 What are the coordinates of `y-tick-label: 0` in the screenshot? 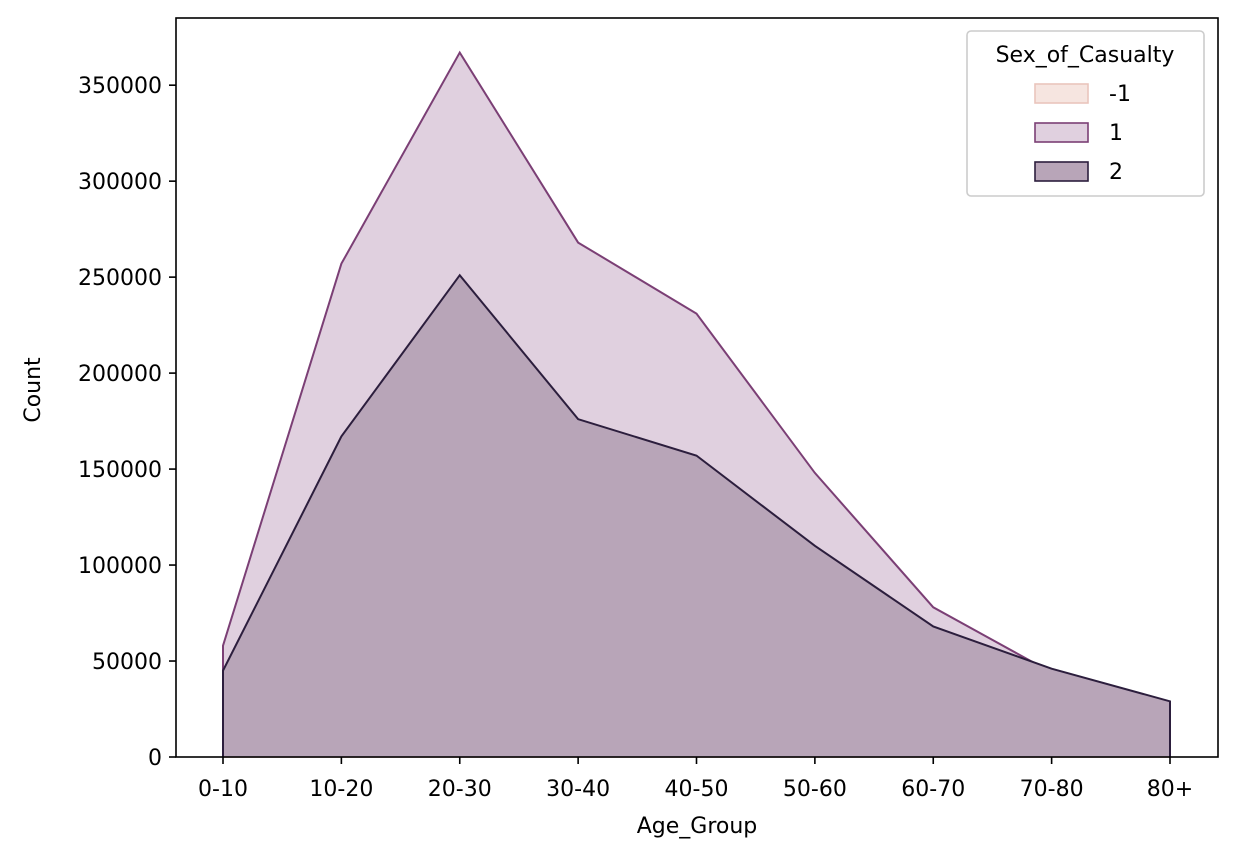 It's located at (155, 758).